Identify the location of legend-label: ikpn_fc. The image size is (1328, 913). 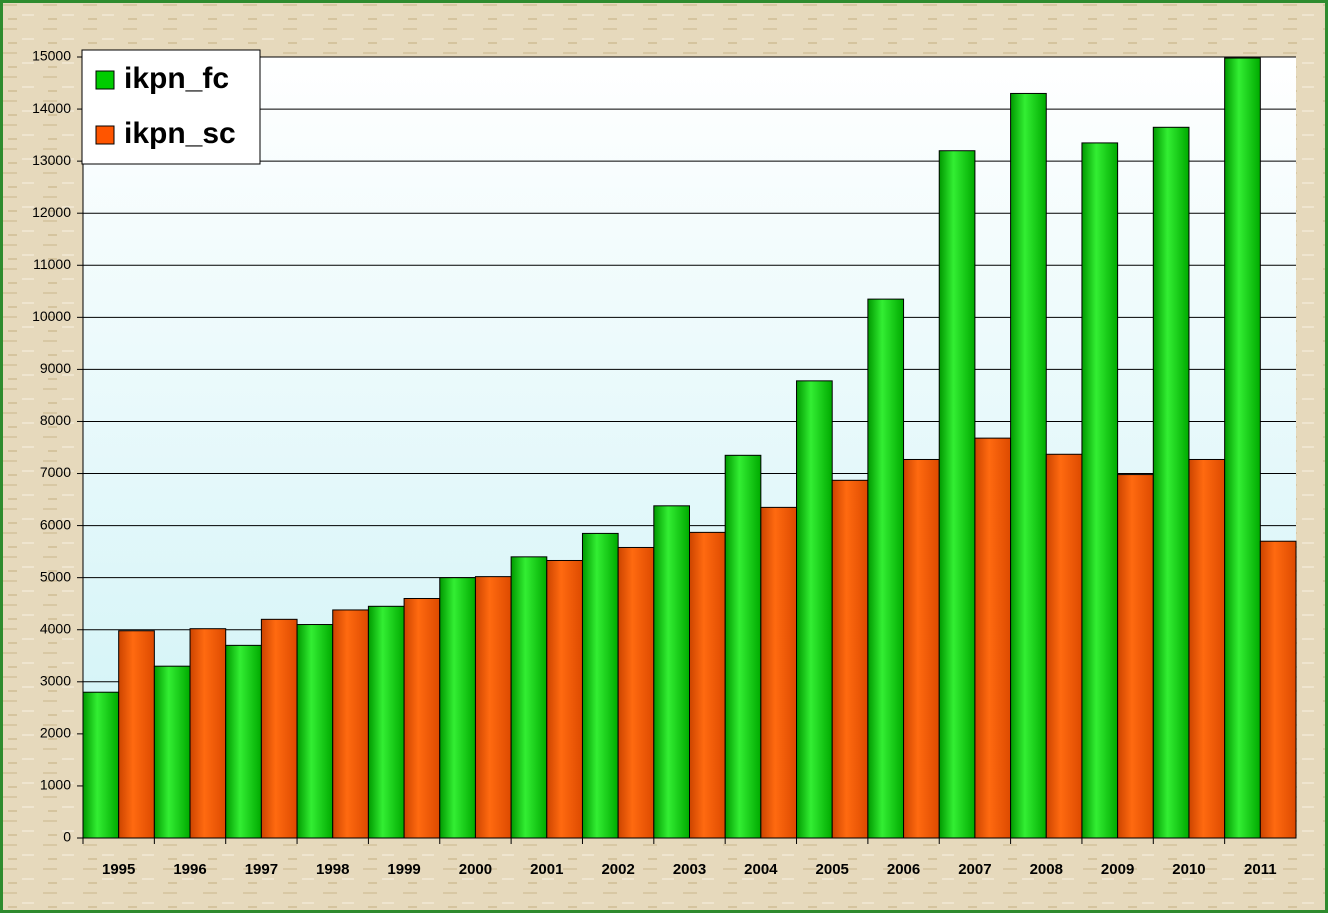
(176, 78).